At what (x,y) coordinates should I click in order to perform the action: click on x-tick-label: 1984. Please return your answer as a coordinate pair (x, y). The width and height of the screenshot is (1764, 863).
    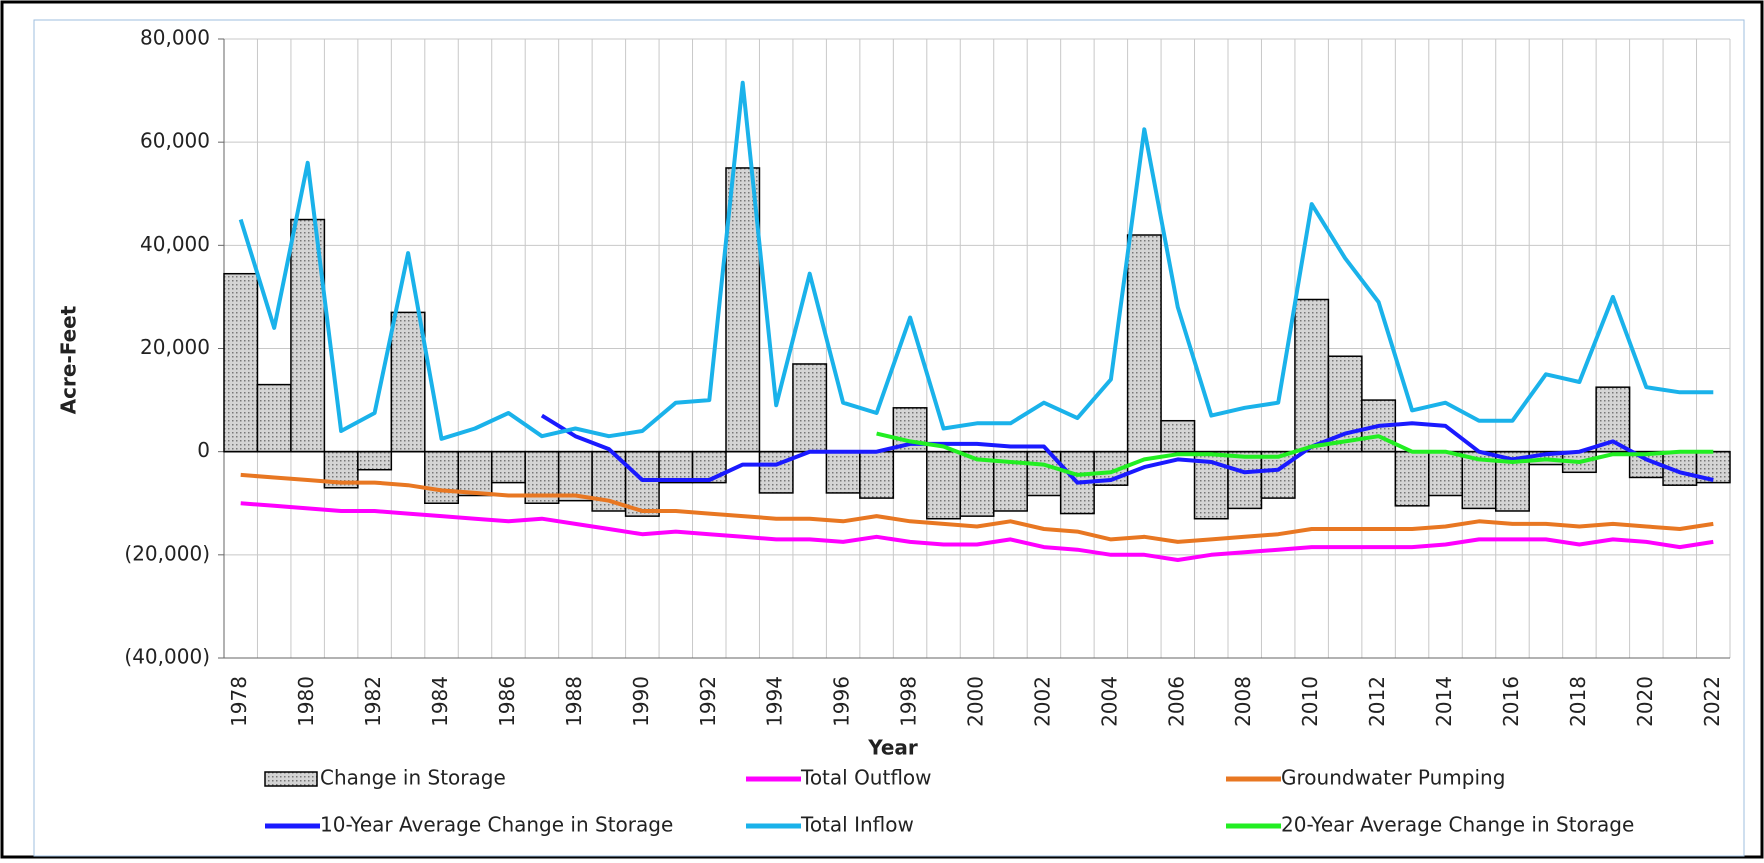
    Looking at the image, I should click on (440, 701).